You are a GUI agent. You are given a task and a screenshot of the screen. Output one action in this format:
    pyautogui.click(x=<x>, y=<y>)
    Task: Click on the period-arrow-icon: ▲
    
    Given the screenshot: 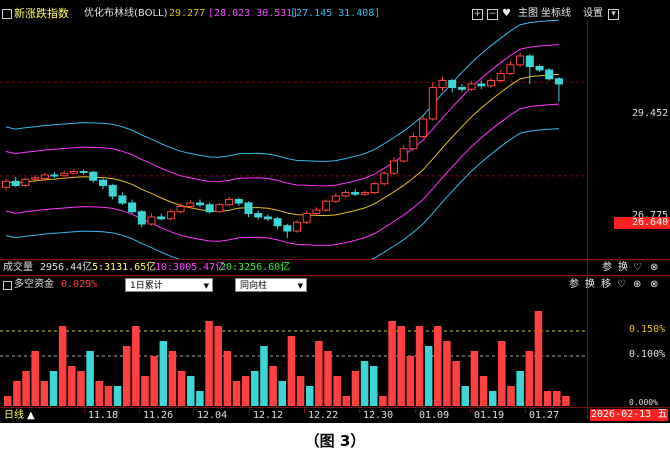 What is the action you would take?
    pyautogui.click(x=31, y=415)
    